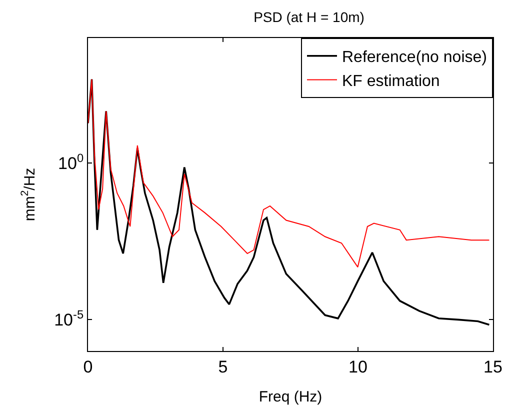 The width and height of the screenshot is (515, 414). What do you see at coordinates (290, 397) in the screenshot?
I see `x-axis-title: Freq (Hz)` at bounding box center [290, 397].